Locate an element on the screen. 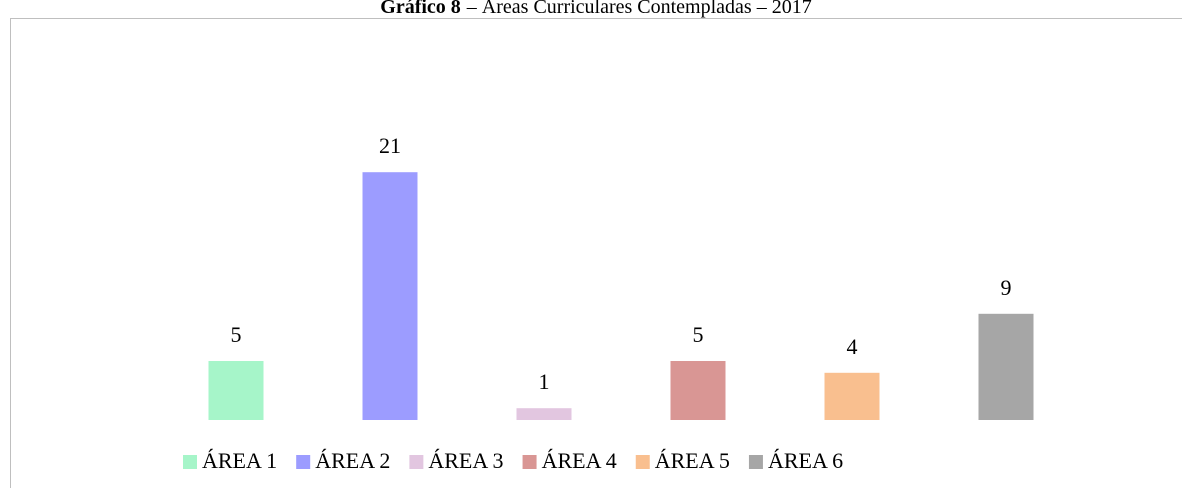  data-label: 21 is located at coordinates (390, 145).